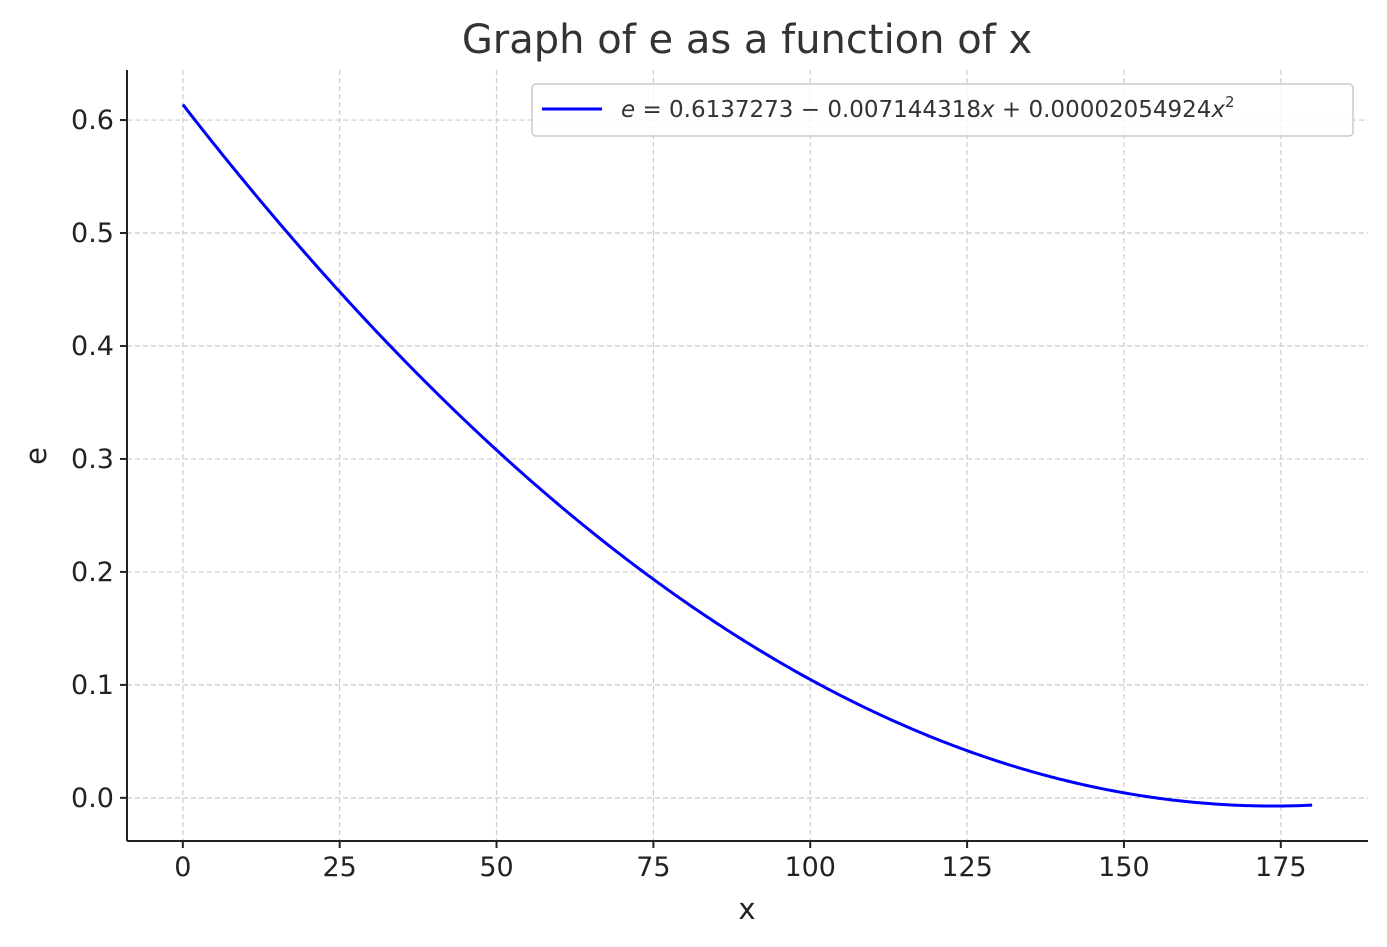 This screenshot has height=947, width=1387. I want to click on x-tick-label: 175, so click(1281, 867).